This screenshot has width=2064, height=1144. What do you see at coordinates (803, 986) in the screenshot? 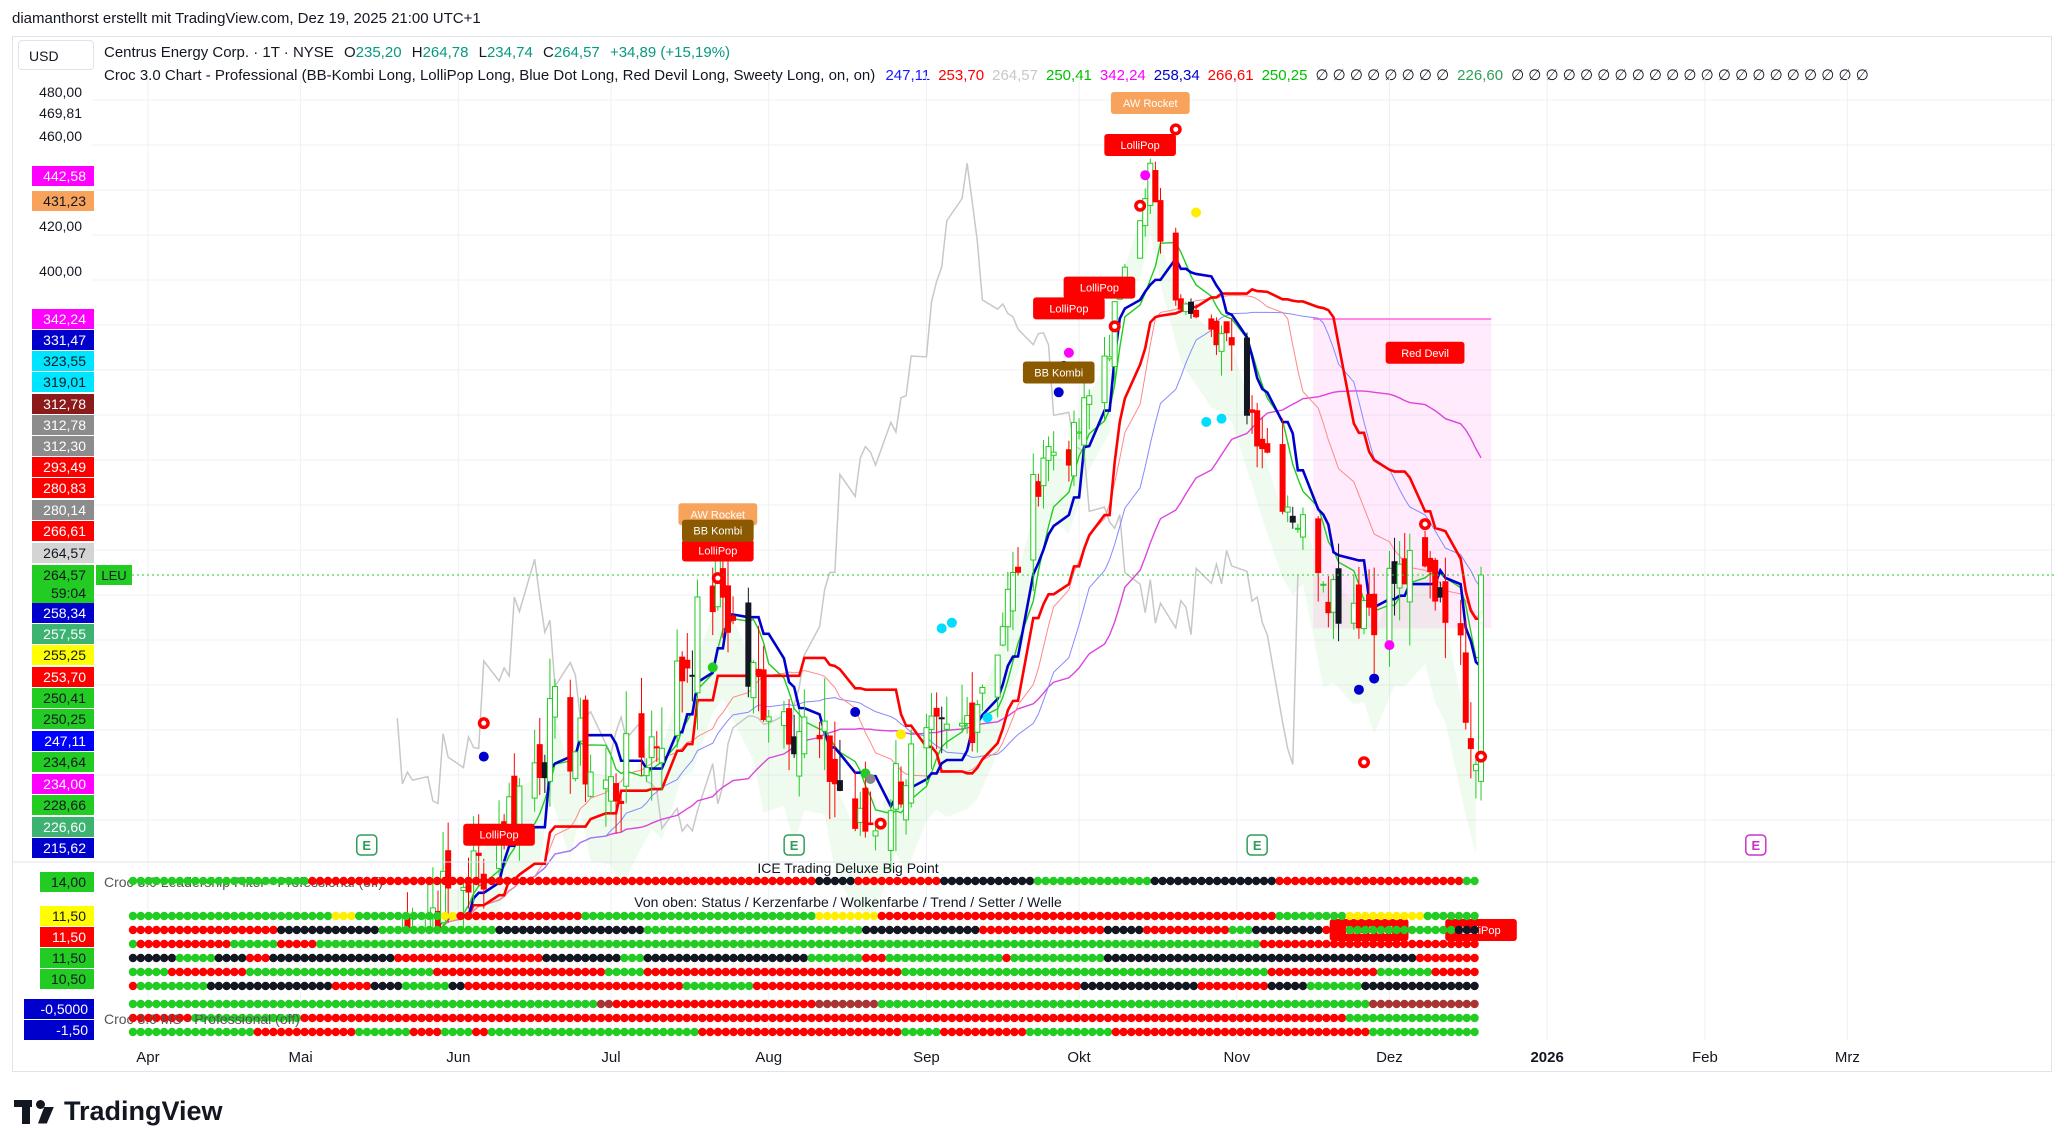
I see `indicator-dot-row` at bounding box center [803, 986].